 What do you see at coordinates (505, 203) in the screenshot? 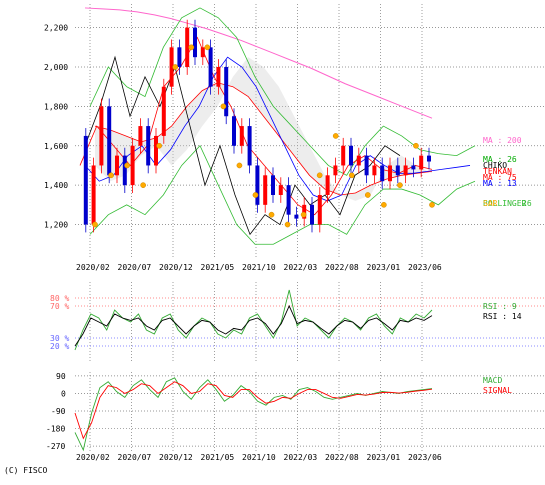
I see `legend-label: BOLLINGER` at bounding box center [505, 203].